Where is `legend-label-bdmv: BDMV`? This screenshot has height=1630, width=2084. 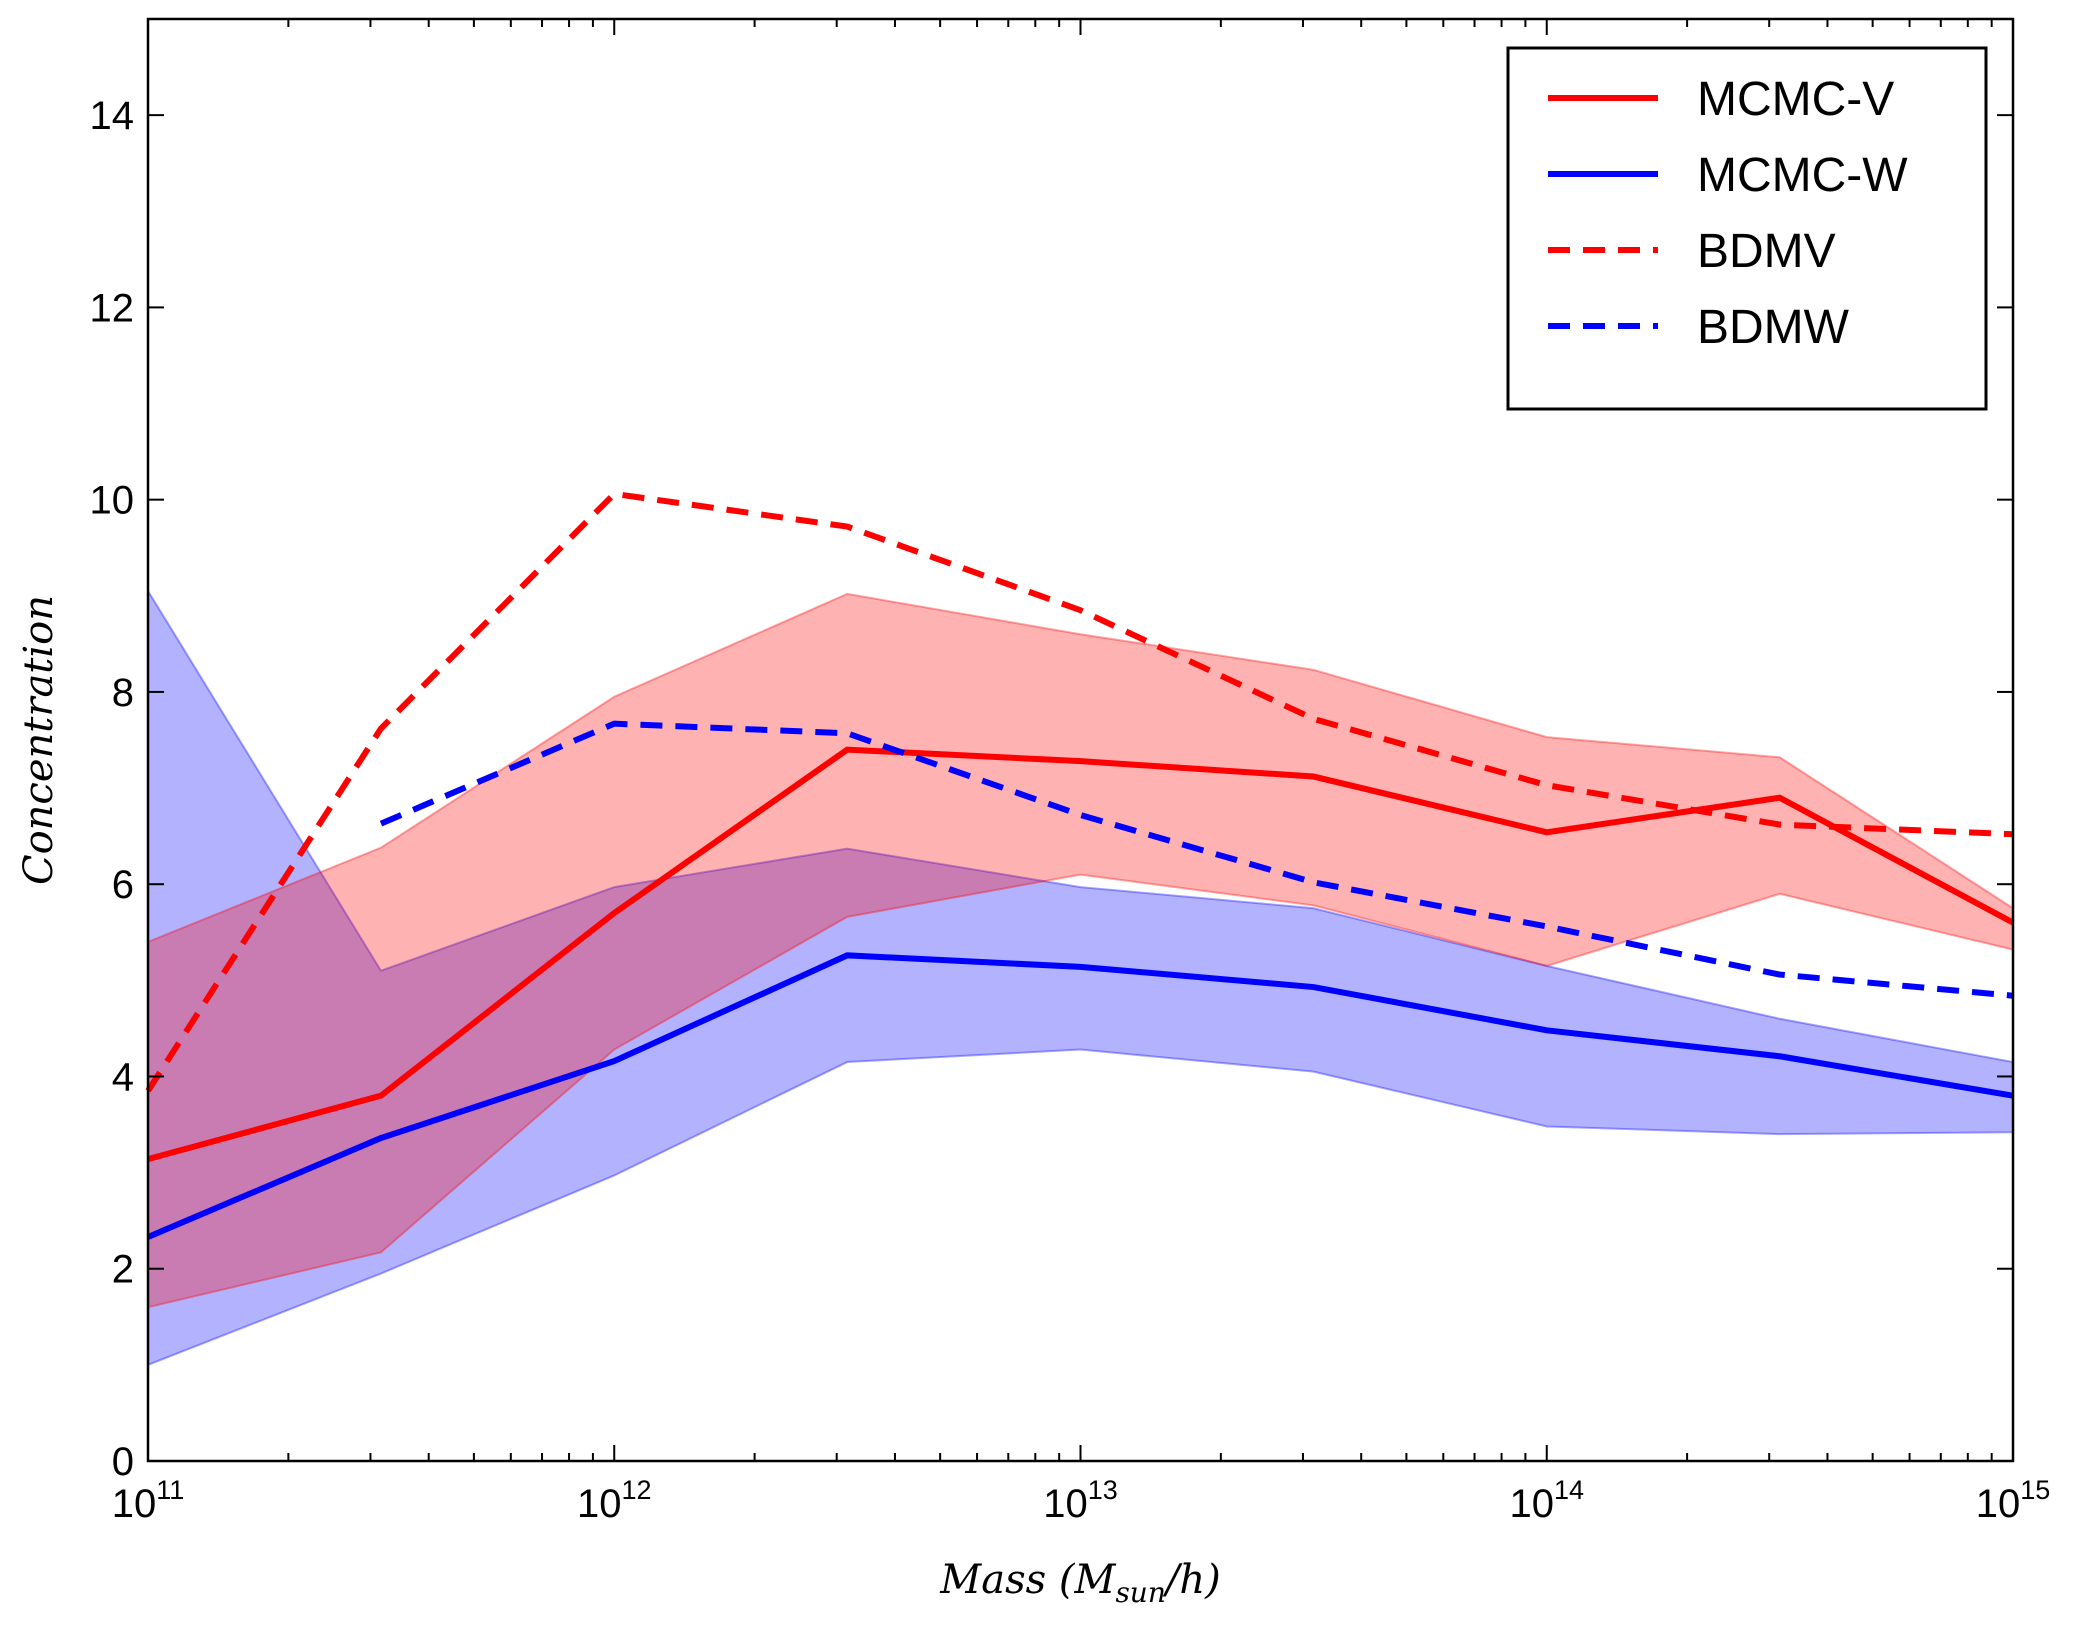 legend-label-bdmv: BDMV is located at coordinates (1766, 251).